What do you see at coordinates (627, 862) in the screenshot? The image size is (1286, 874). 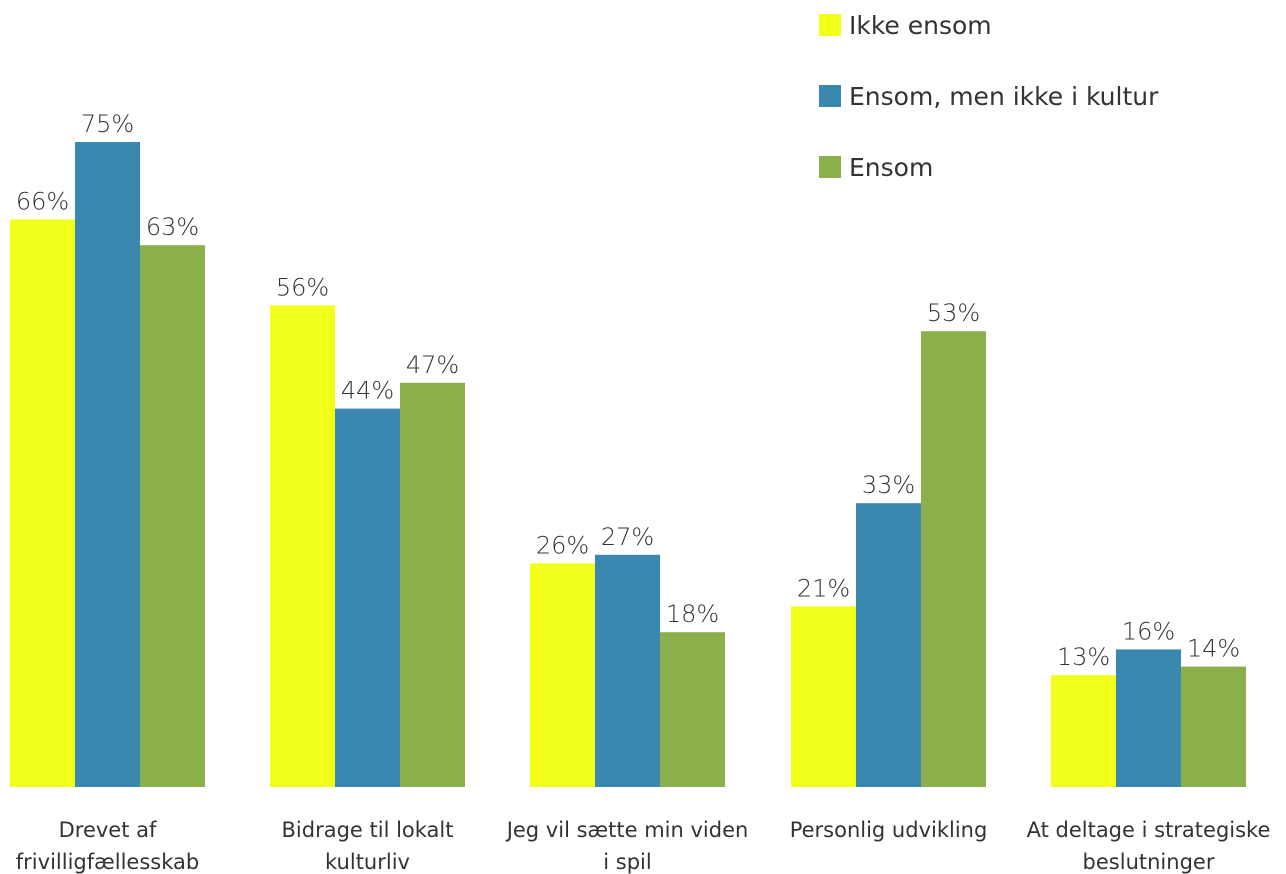 I see `category-label: i spil` at bounding box center [627, 862].